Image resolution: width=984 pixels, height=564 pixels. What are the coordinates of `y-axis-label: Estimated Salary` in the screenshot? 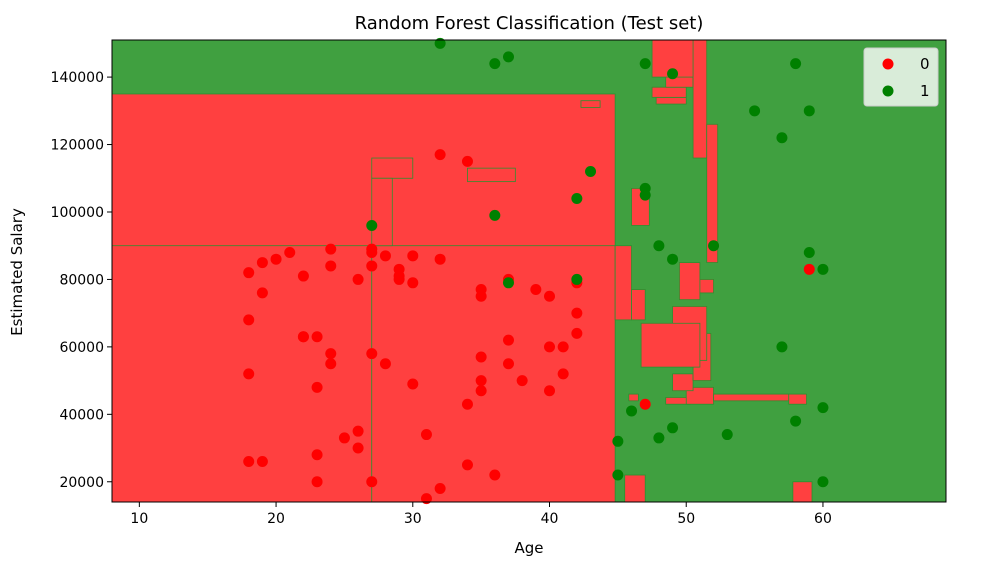 It's located at (17, 272).